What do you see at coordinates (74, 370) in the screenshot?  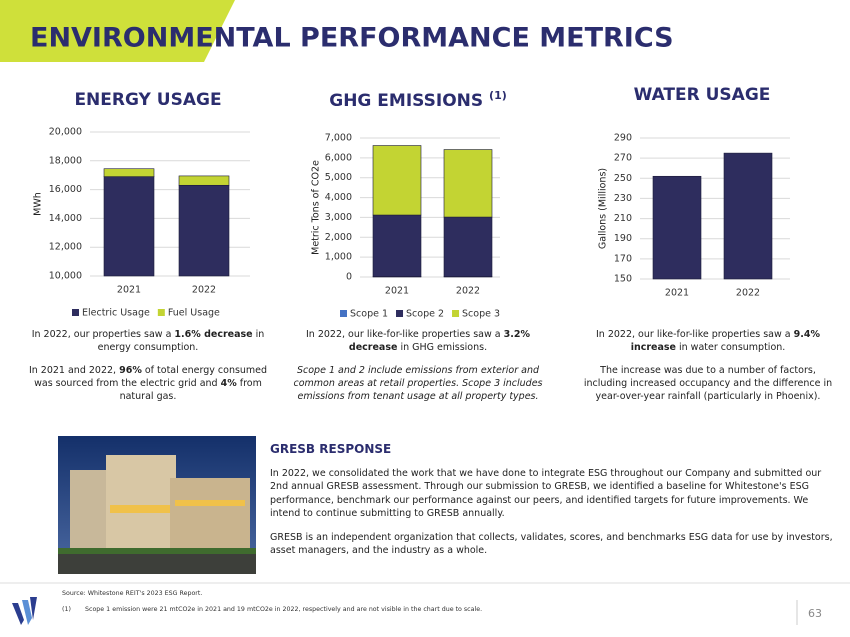 I see `note-text: In 2021 and 2022,` at bounding box center [74, 370].